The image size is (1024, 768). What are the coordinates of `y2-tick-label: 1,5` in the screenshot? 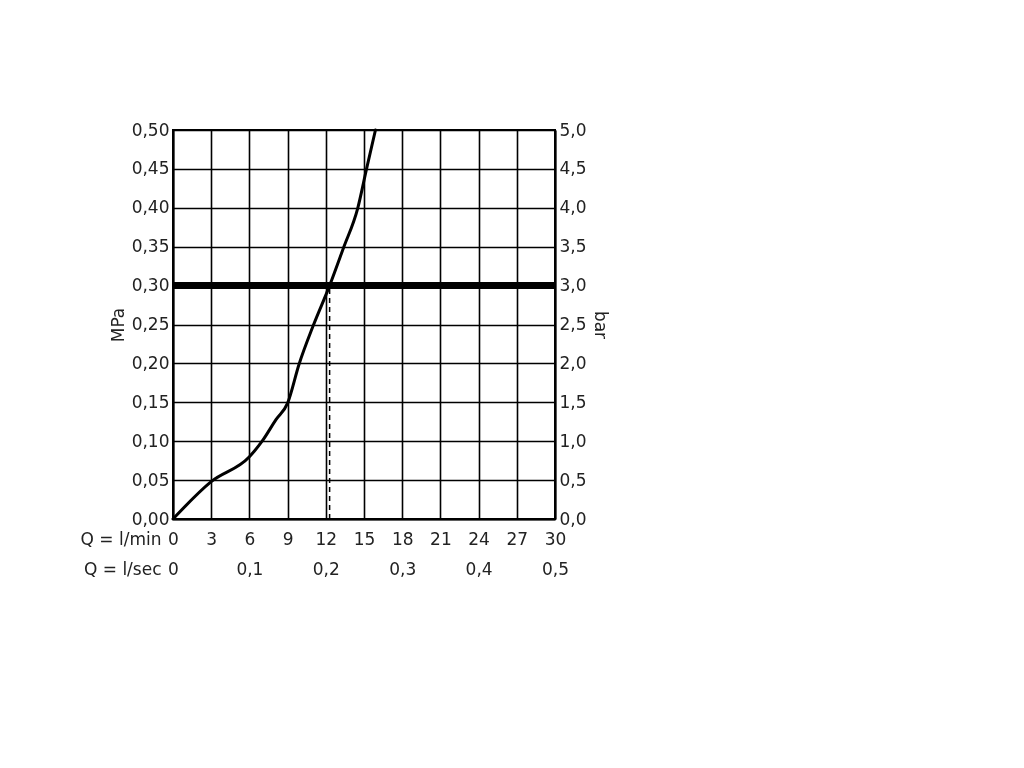 It's located at (573, 401).